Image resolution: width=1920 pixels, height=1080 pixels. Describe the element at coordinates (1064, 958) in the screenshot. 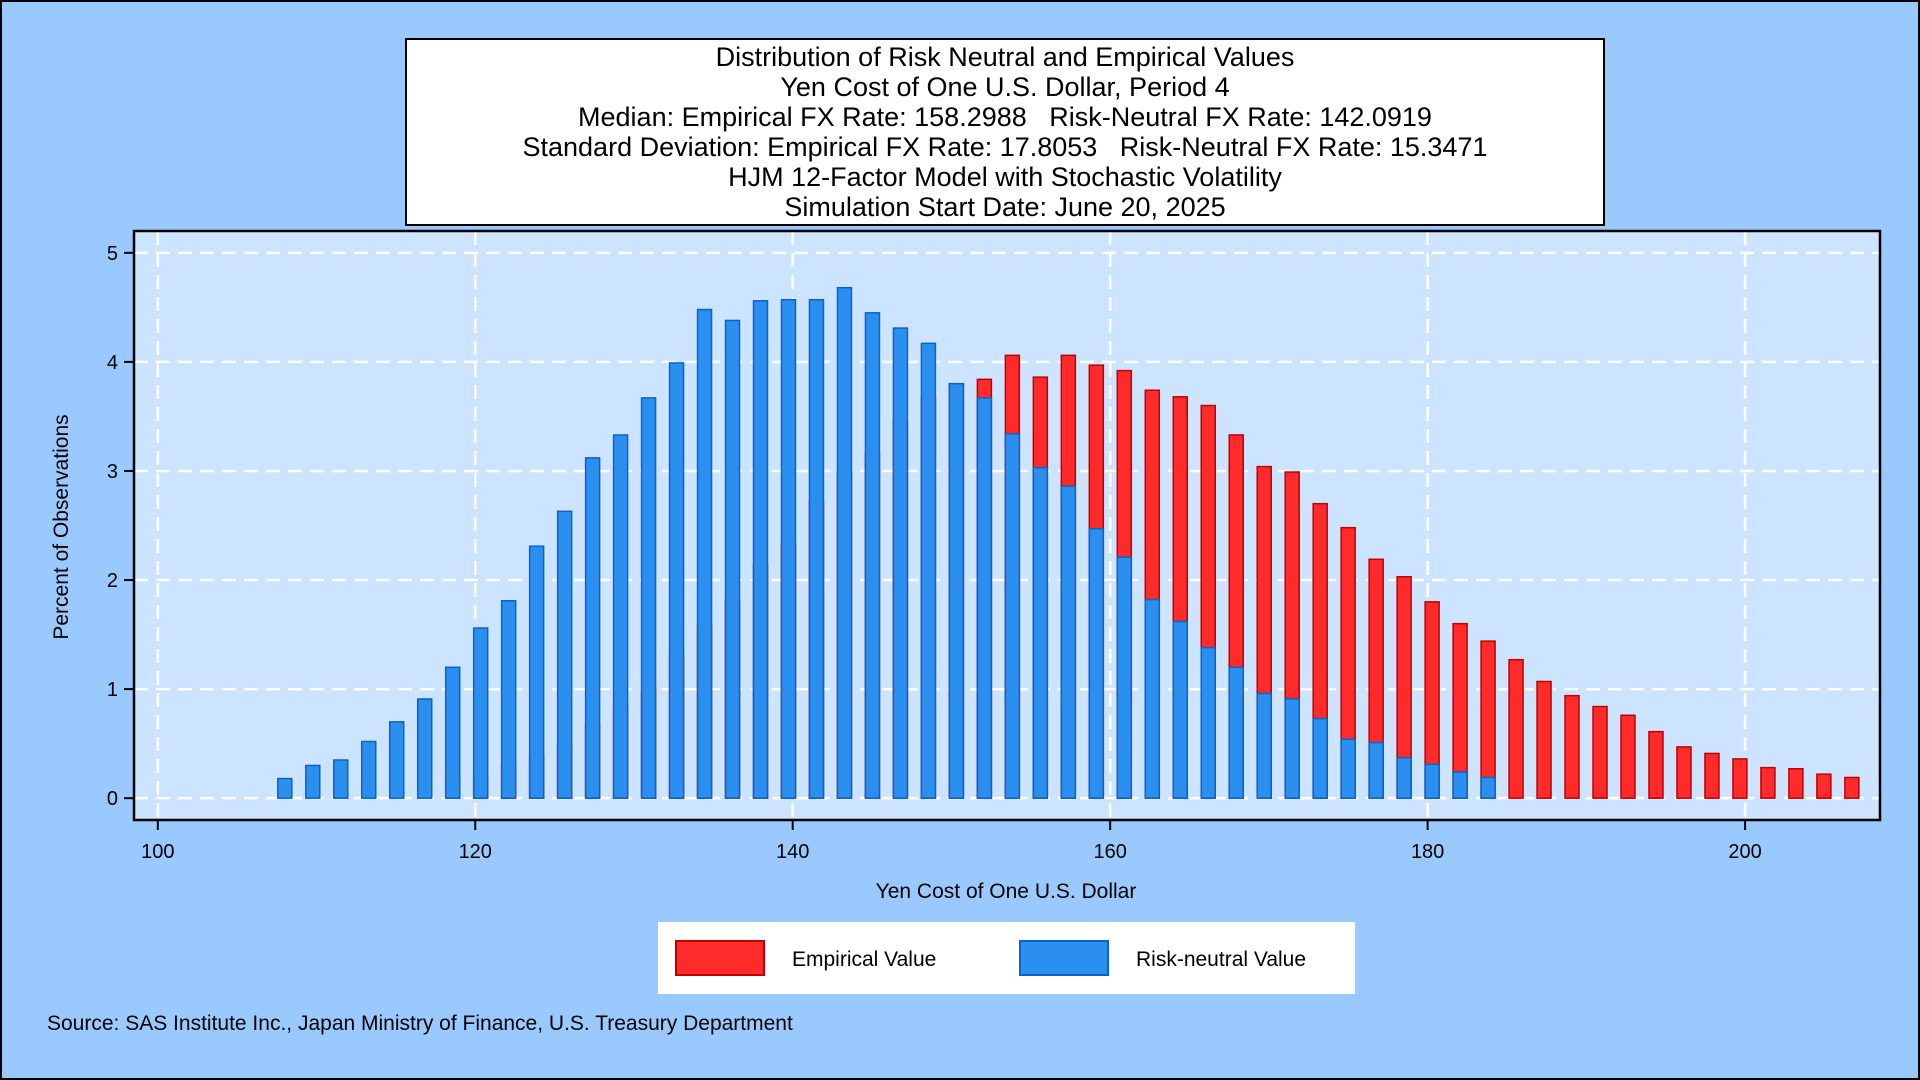

I see `legend-swatch-risk-neutral` at that location.